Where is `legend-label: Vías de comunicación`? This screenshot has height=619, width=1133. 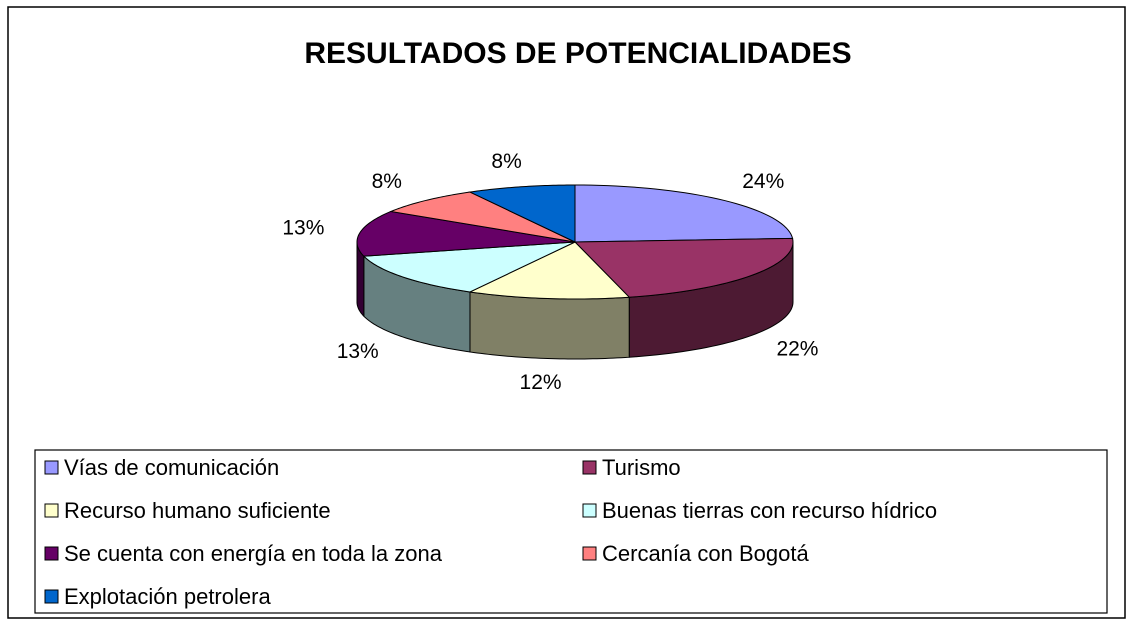
legend-label: Vías de comunicación is located at coordinates (171, 467).